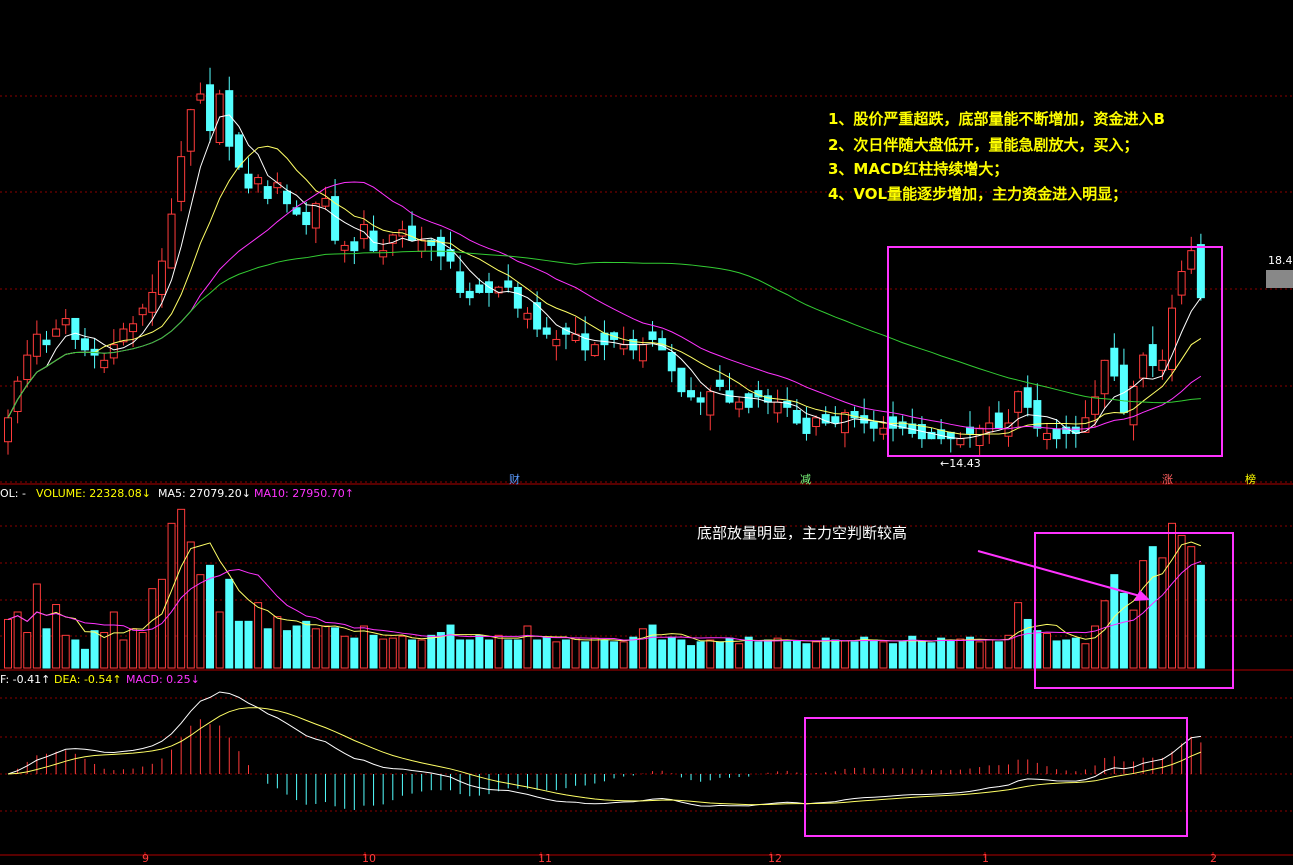 Image resolution: width=1293 pixels, height=865 pixels. Describe the element at coordinates (1279, 279) in the screenshot. I see `last-price-box` at that location.